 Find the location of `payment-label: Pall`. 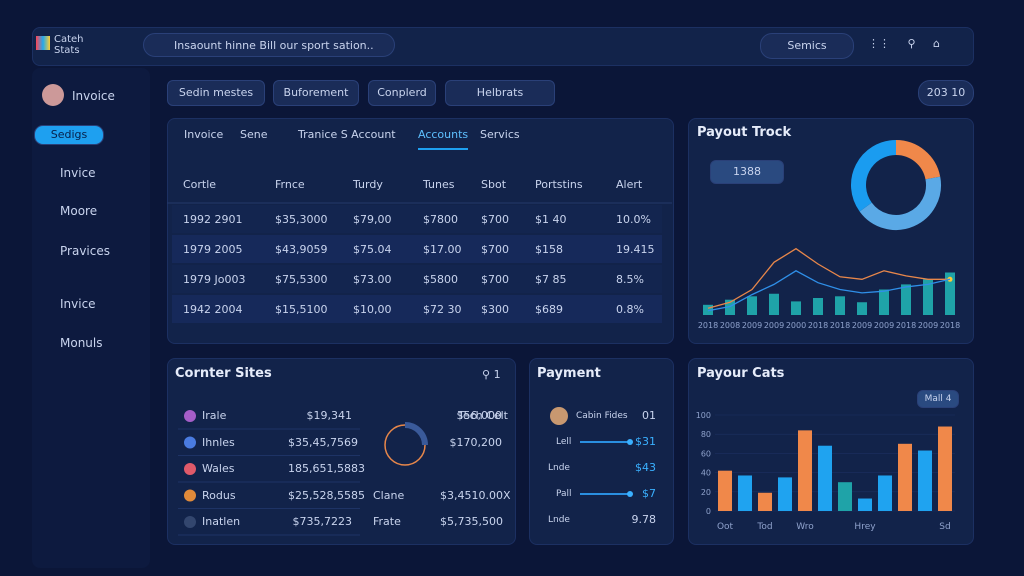

payment-label: Pall is located at coordinates (564, 494).